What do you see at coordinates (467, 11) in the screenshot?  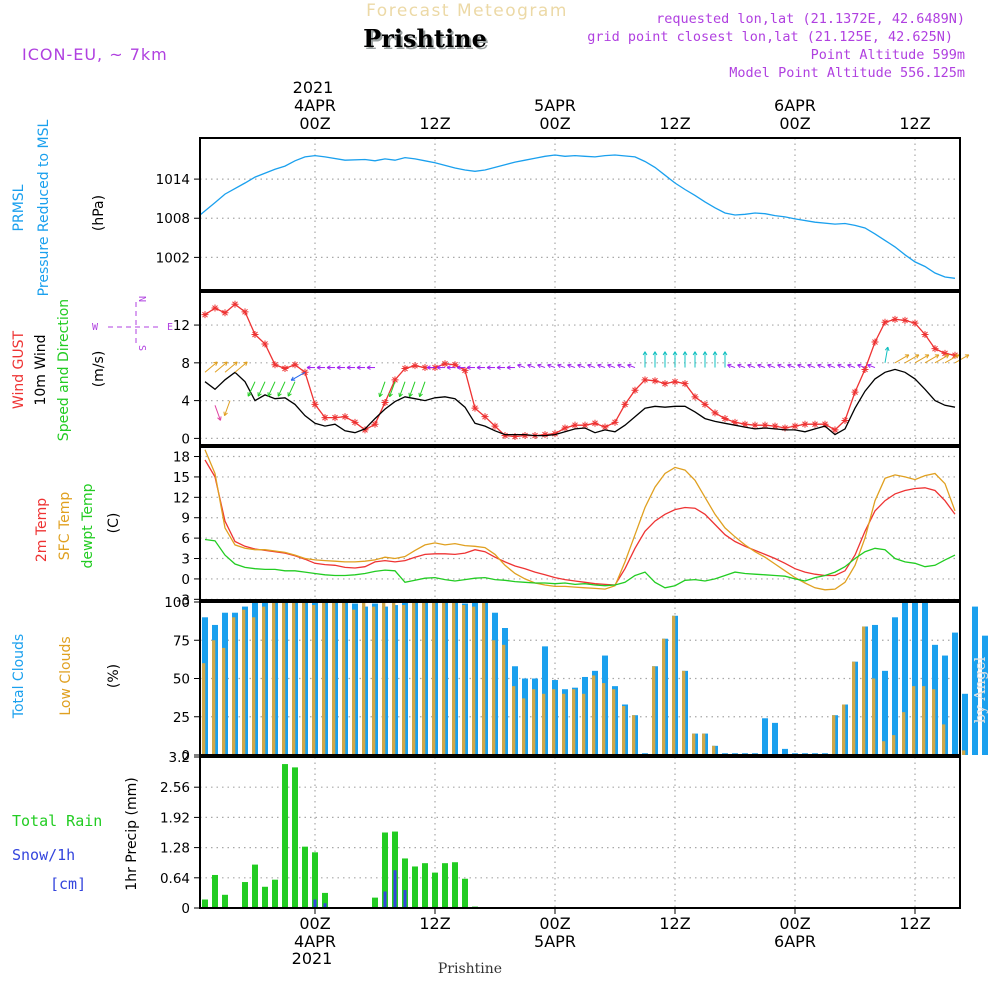 I see `forecast-title: Forecast Meteogram` at bounding box center [467, 11].